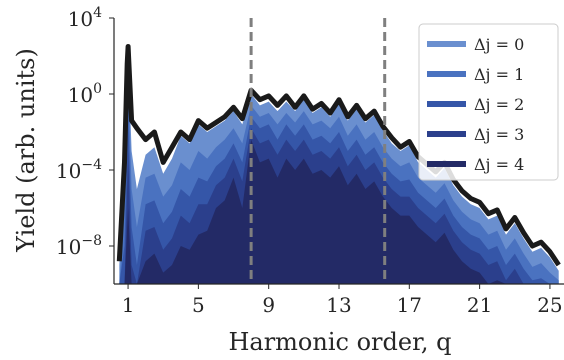 The image size is (564, 360). I want to click on x-tick-label: 13, so click(338, 305).